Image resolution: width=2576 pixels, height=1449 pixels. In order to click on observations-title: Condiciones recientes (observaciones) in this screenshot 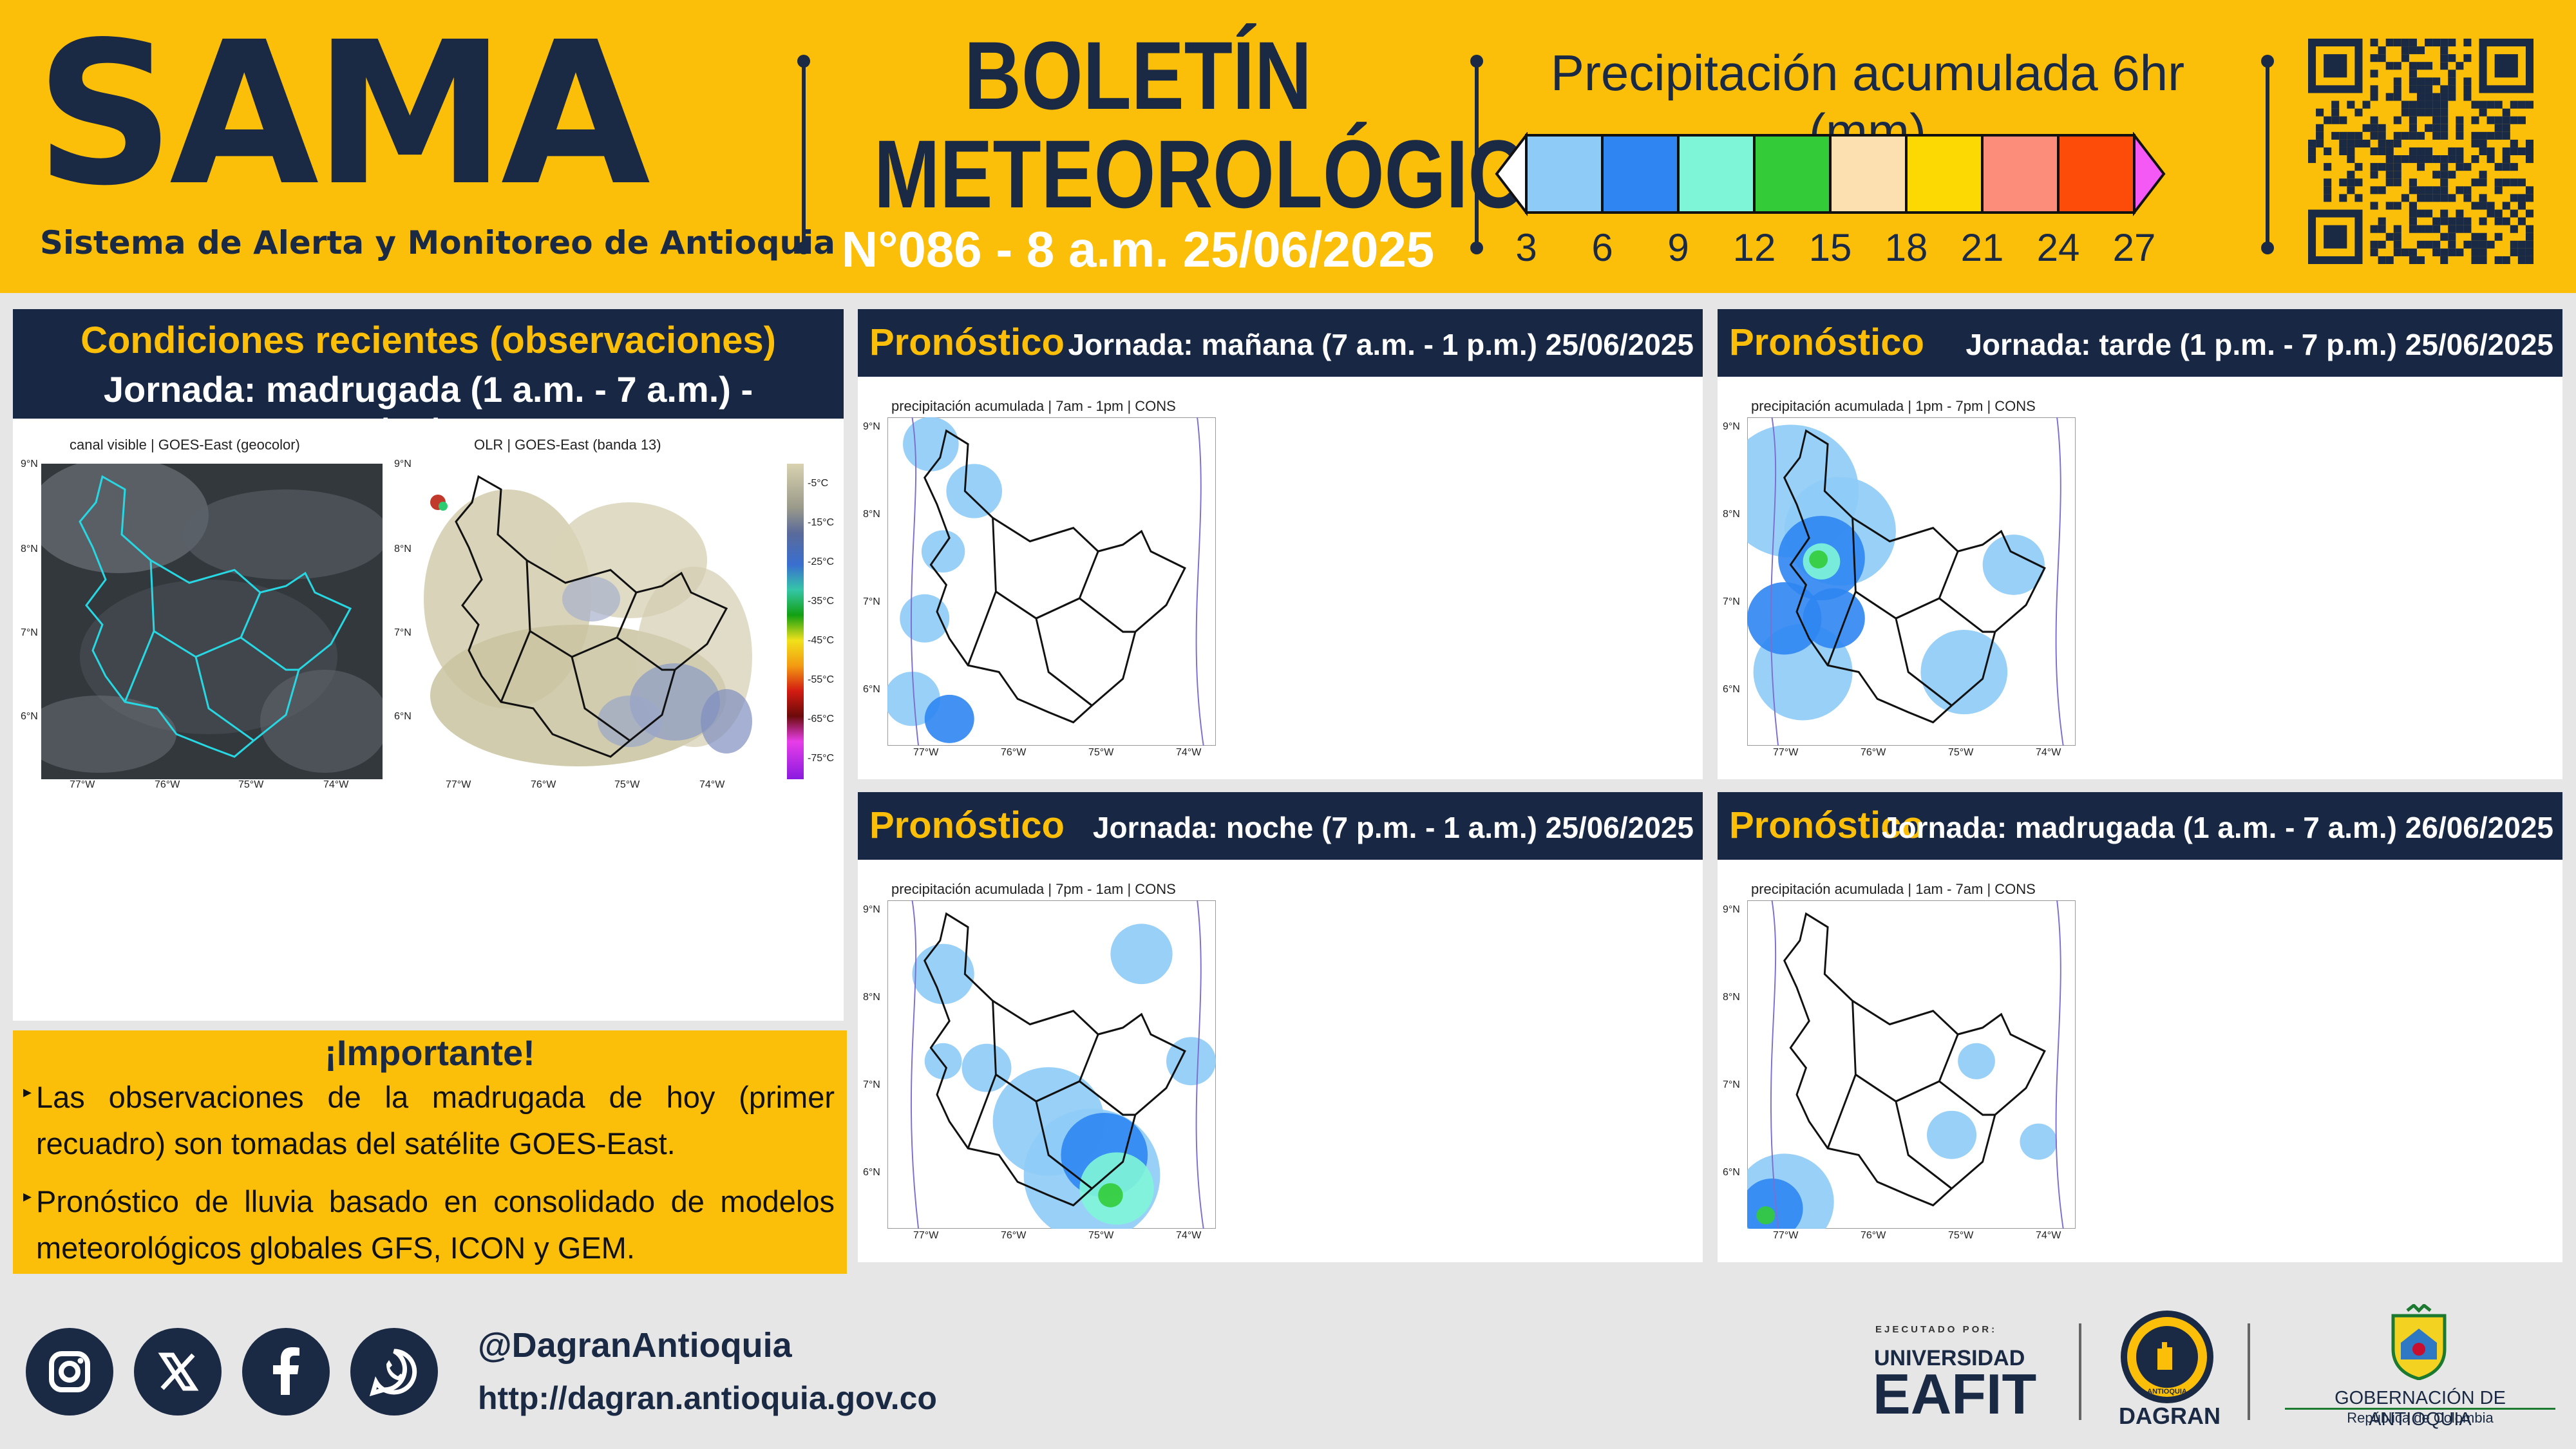, I will do `click(428, 340)`.